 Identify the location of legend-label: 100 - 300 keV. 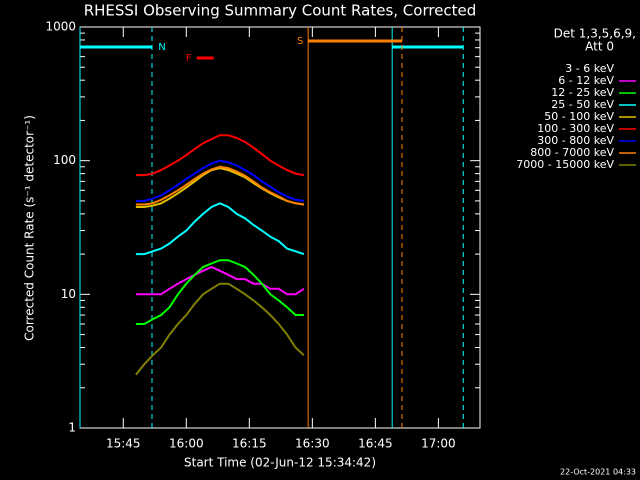
(575, 128).